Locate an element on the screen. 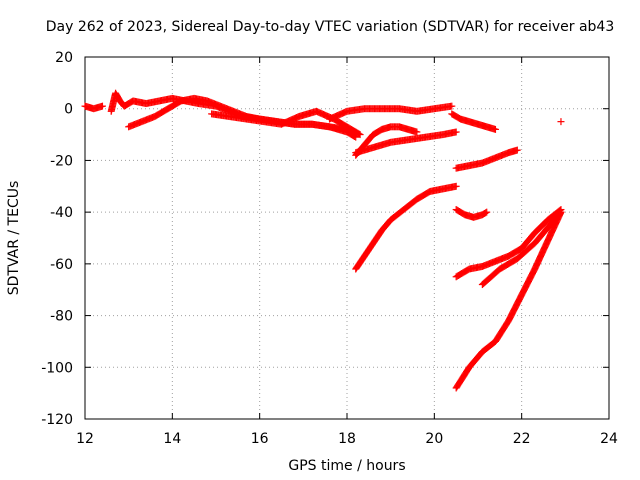 This screenshot has width=640, height=480. y-tick-label: -60 is located at coordinates (61, 265).